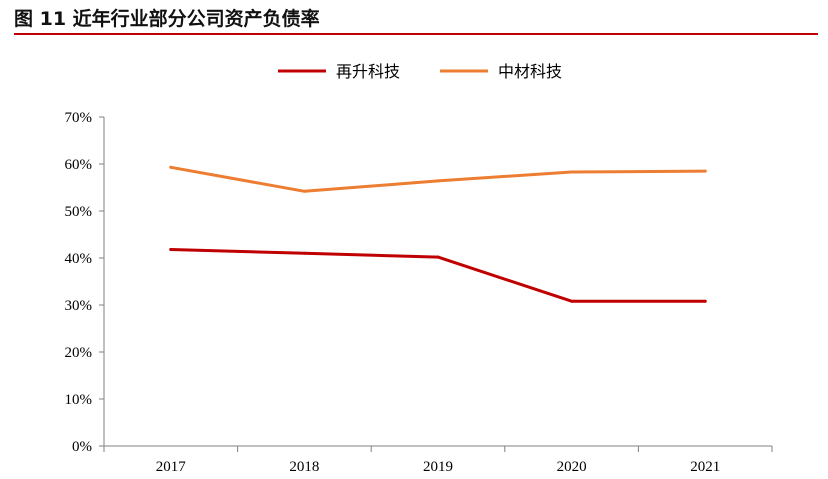 This screenshot has height=479, width=828. Describe the element at coordinates (82, 447) in the screenshot. I see `y-tick-label: 0%` at that location.